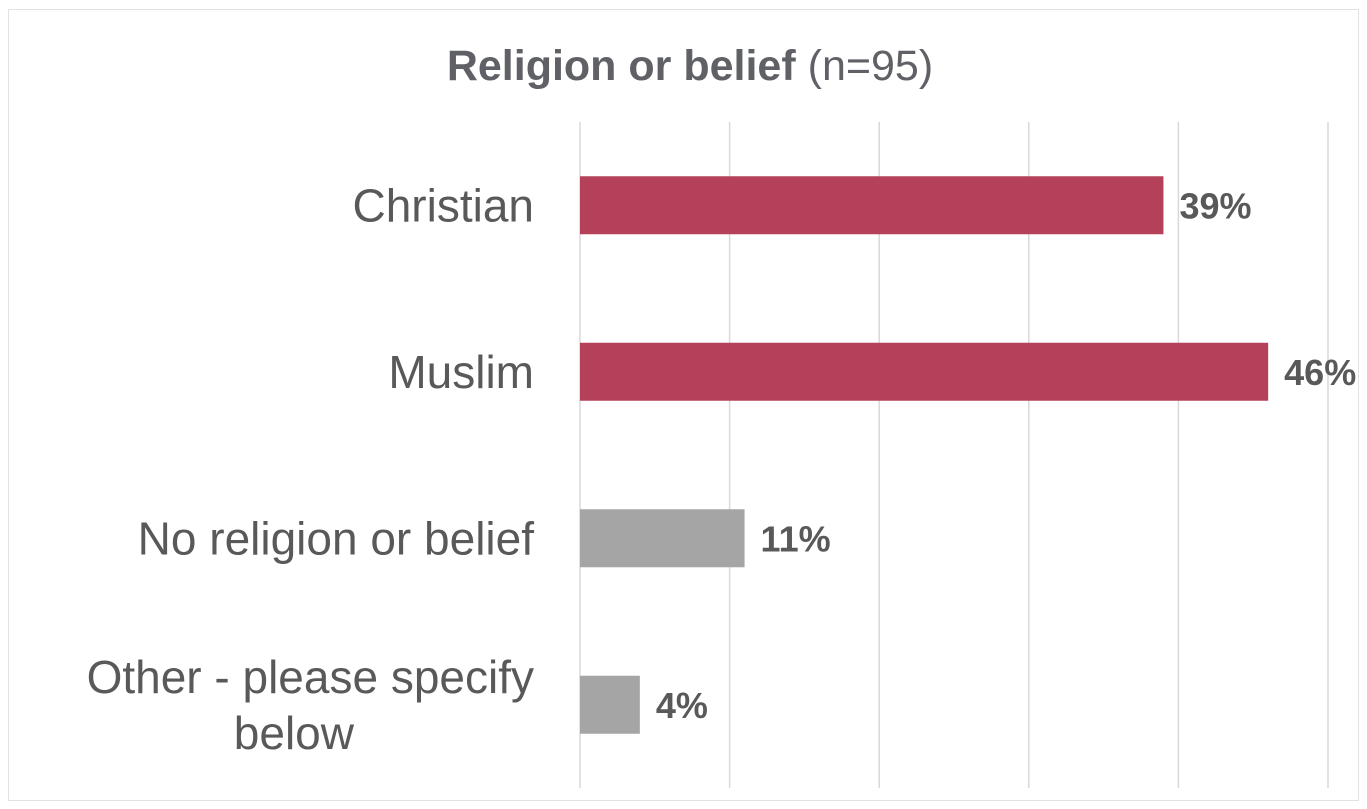  I want to click on data-label-2: 46%, so click(1320, 372).